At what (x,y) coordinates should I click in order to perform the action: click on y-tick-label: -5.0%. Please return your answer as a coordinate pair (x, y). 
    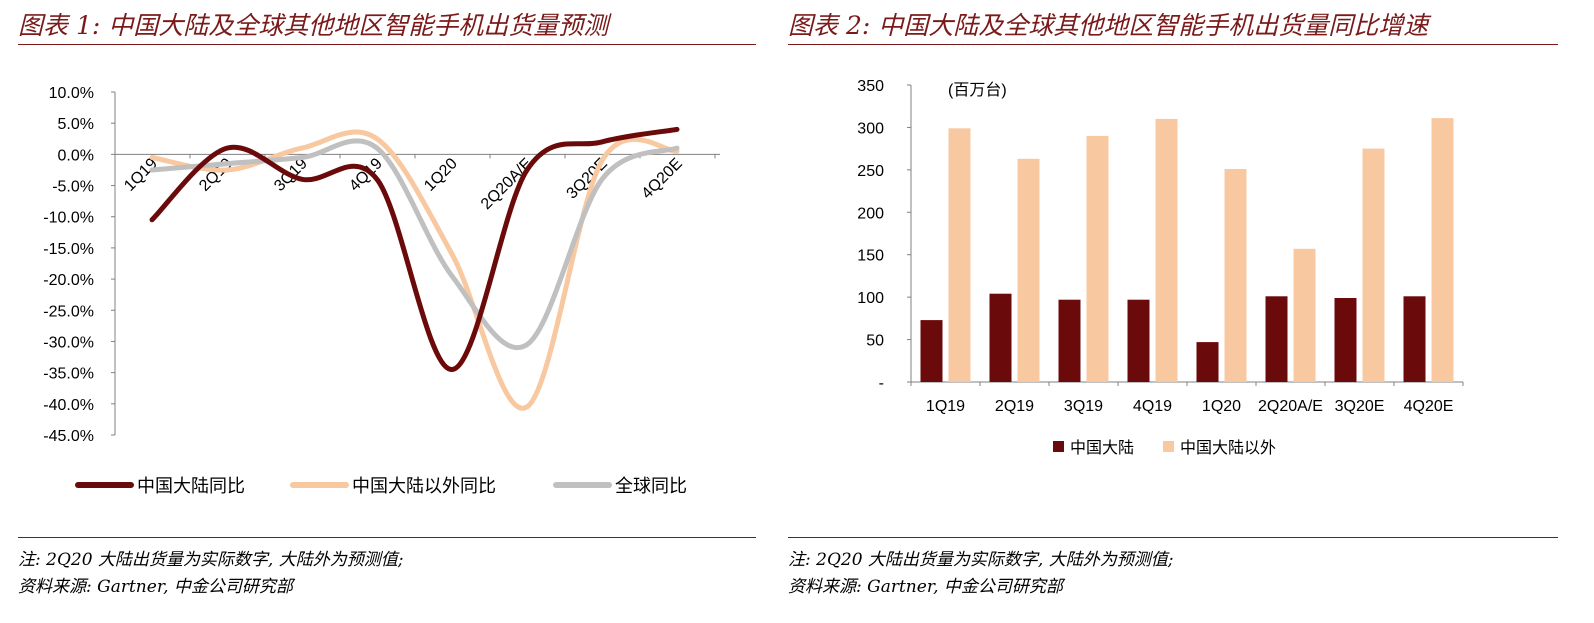
    Looking at the image, I should click on (73, 187).